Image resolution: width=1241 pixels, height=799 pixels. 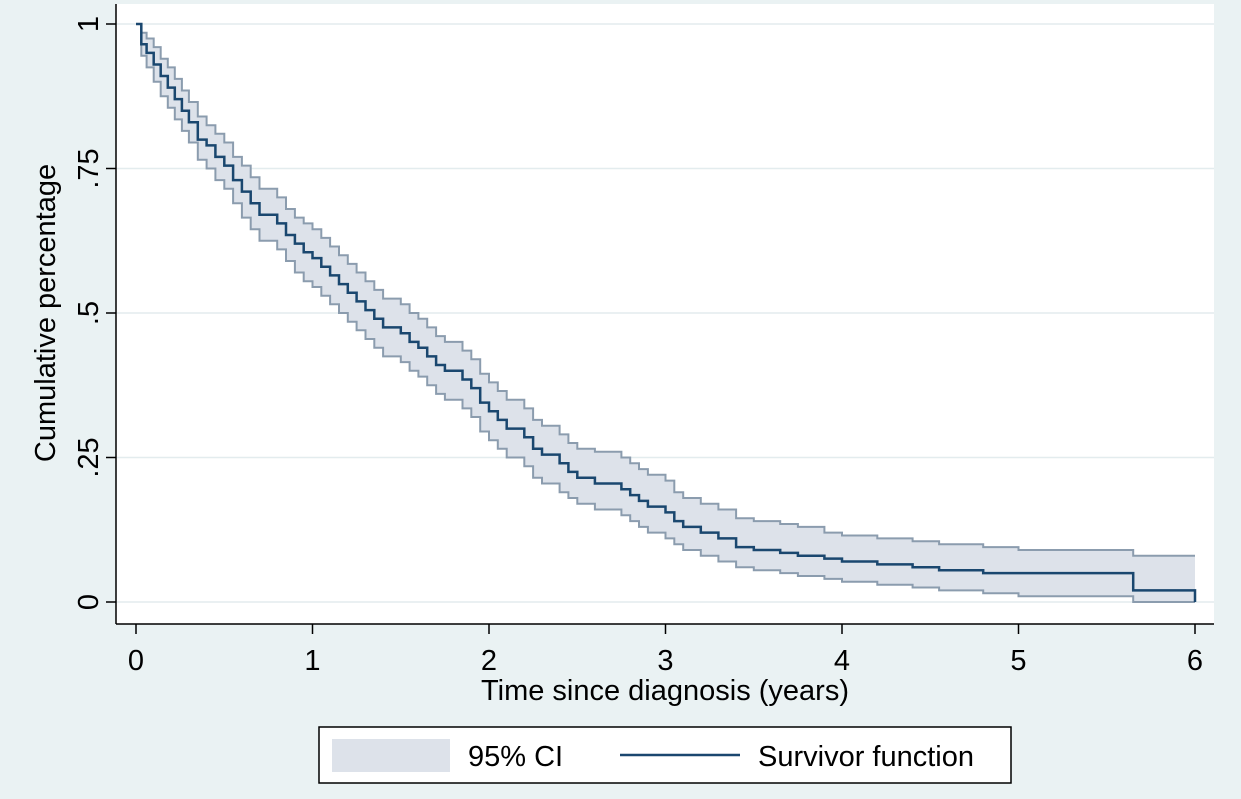 What do you see at coordinates (842, 661) in the screenshot?
I see `x-tick-label-4: 4` at bounding box center [842, 661].